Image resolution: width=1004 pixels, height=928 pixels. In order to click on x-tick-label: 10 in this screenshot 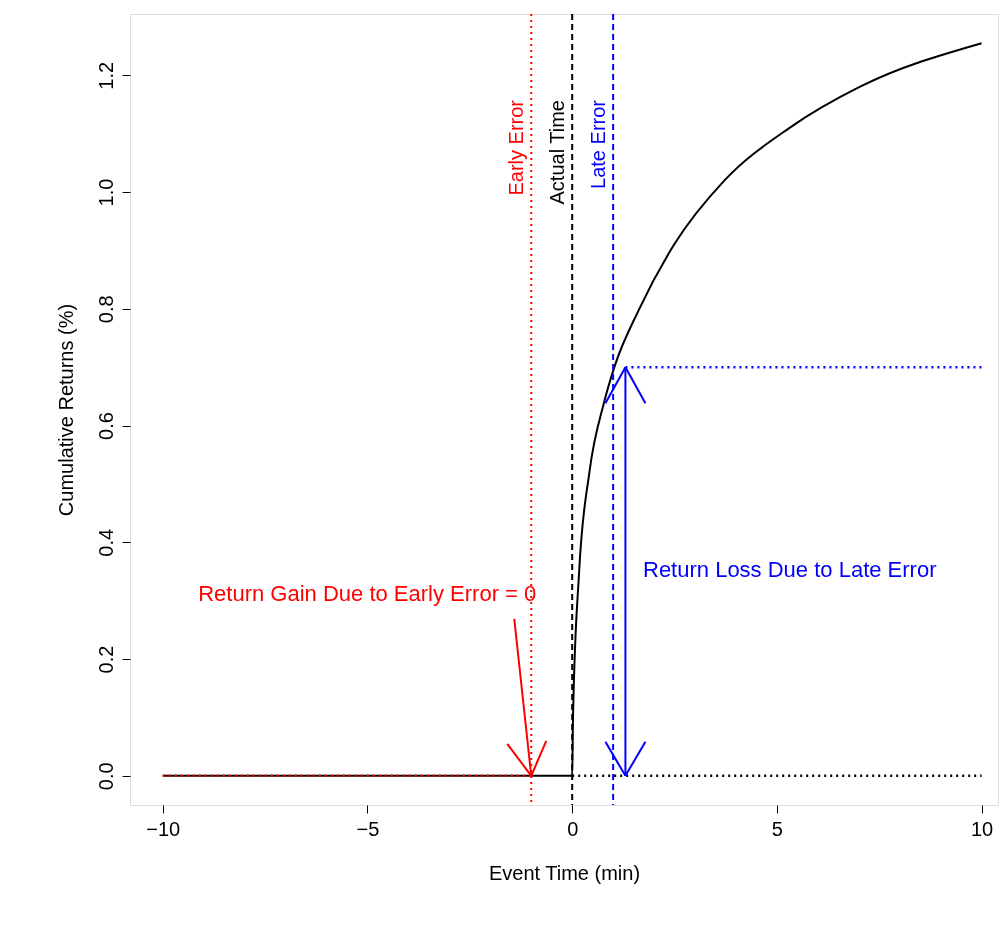, I will do `click(982, 828)`.